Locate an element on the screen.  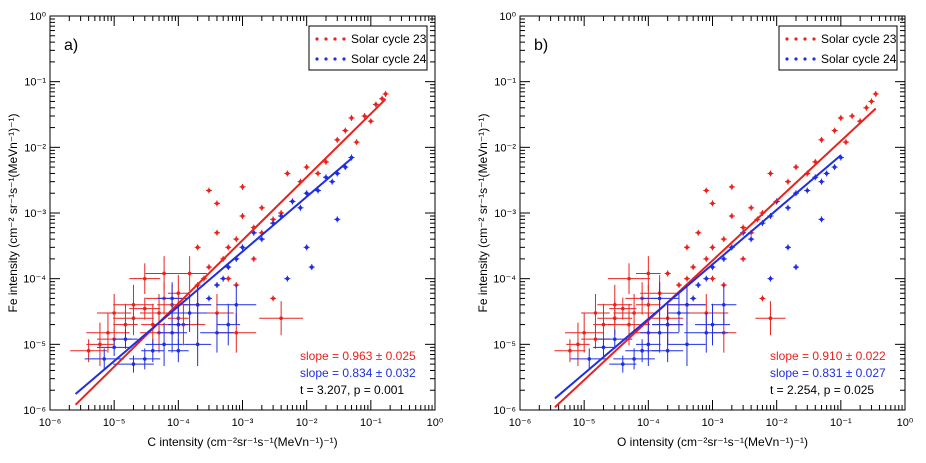
x-tick-label: 10⁻¹ is located at coordinates (371, 423).